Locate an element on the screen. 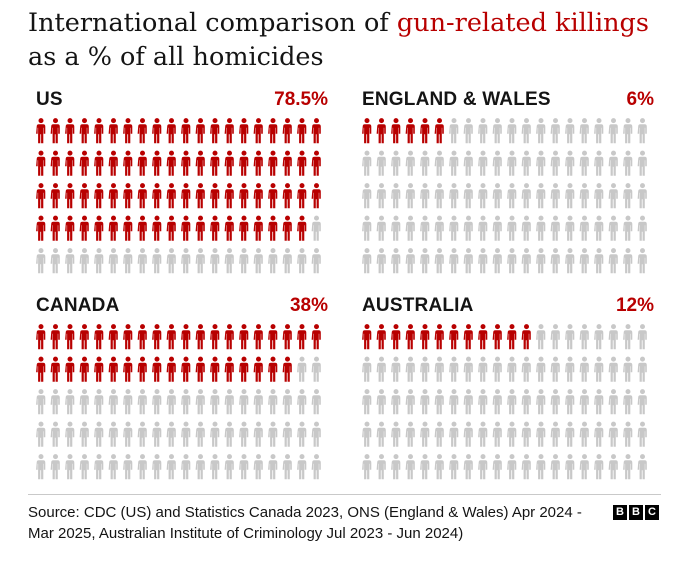 This screenshot has height=580, width=681. title-highlight: gun-related killings is located at coordinates (522, 23).